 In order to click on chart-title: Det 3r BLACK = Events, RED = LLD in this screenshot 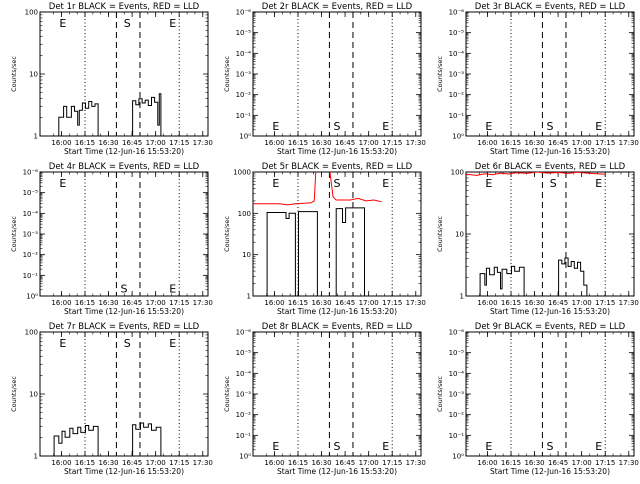, I will do `click(550, 7)`.